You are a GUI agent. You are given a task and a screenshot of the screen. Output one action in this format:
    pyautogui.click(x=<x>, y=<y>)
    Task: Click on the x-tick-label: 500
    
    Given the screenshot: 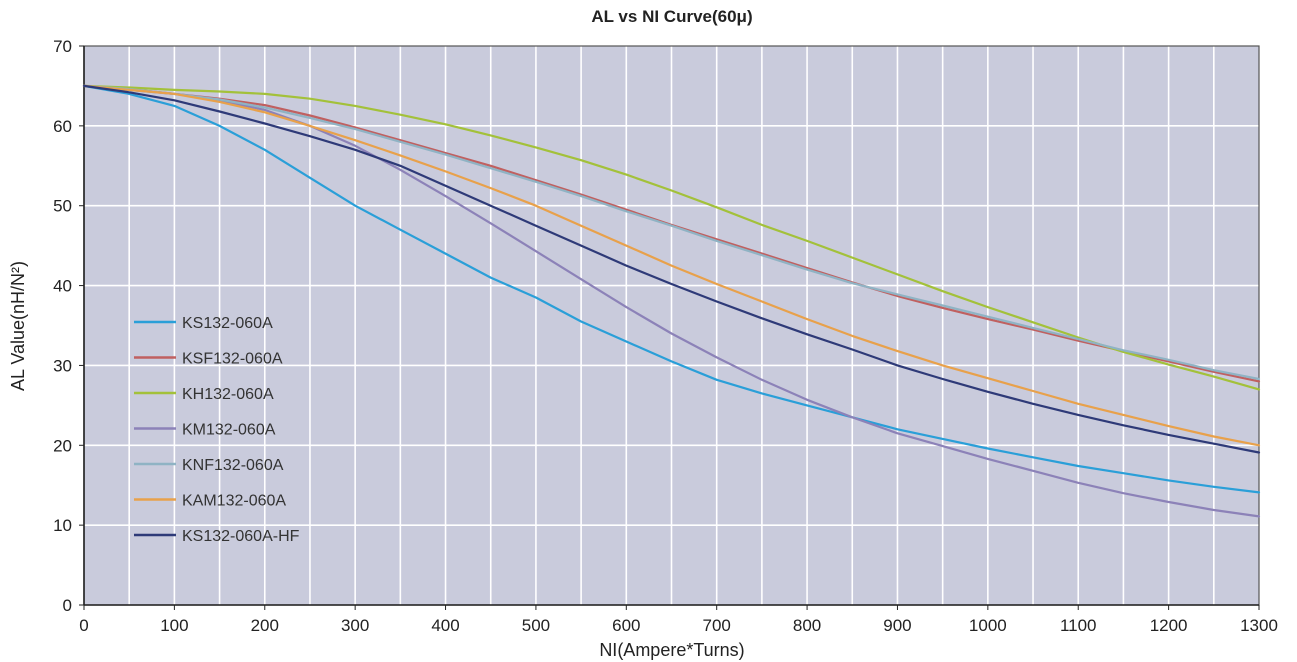 What is the action you would take?
    pyautogui.click(x=536, y=625)
    